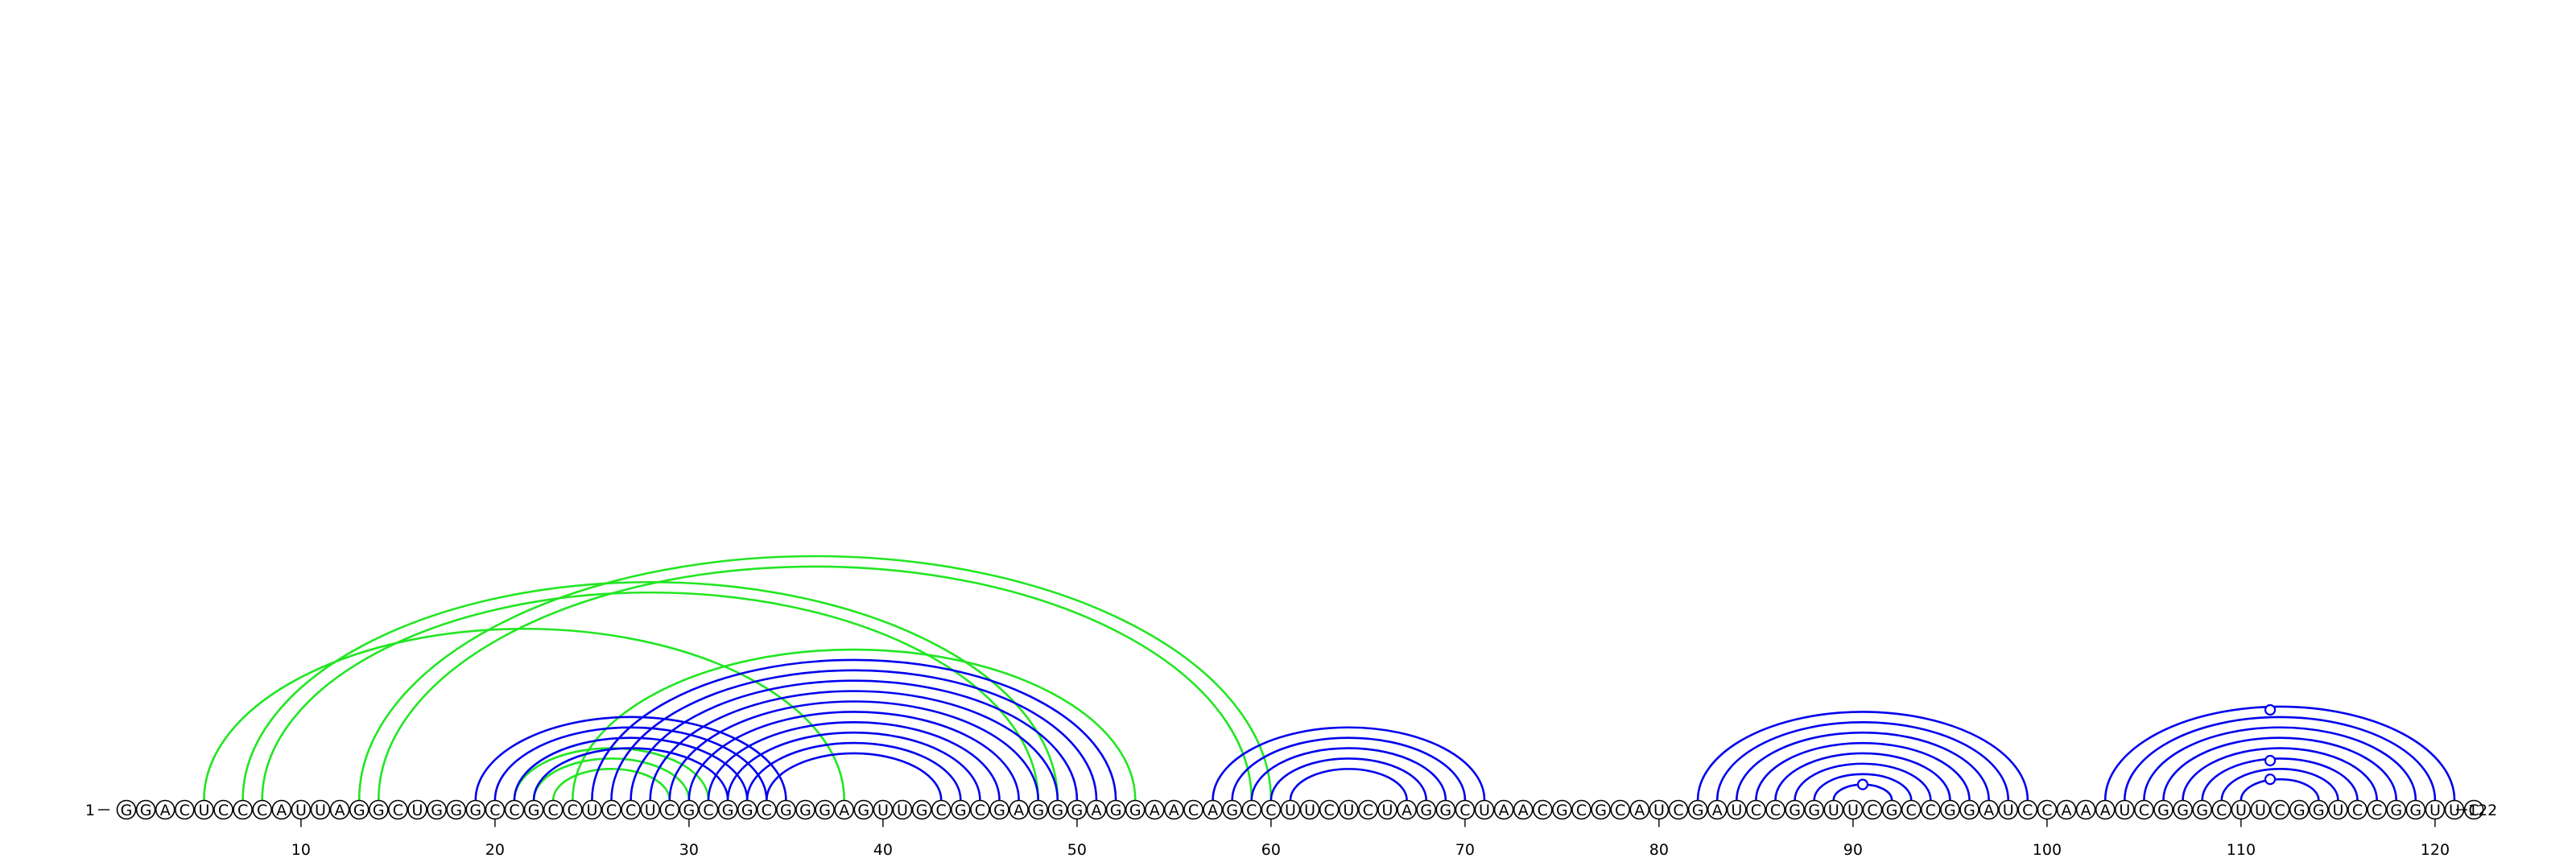 The width and height of the screenshot is (2576, 858). Describe the element at coordinates (1271, 809) in the screenshot. I see `nucleotide-60: C` at that location.